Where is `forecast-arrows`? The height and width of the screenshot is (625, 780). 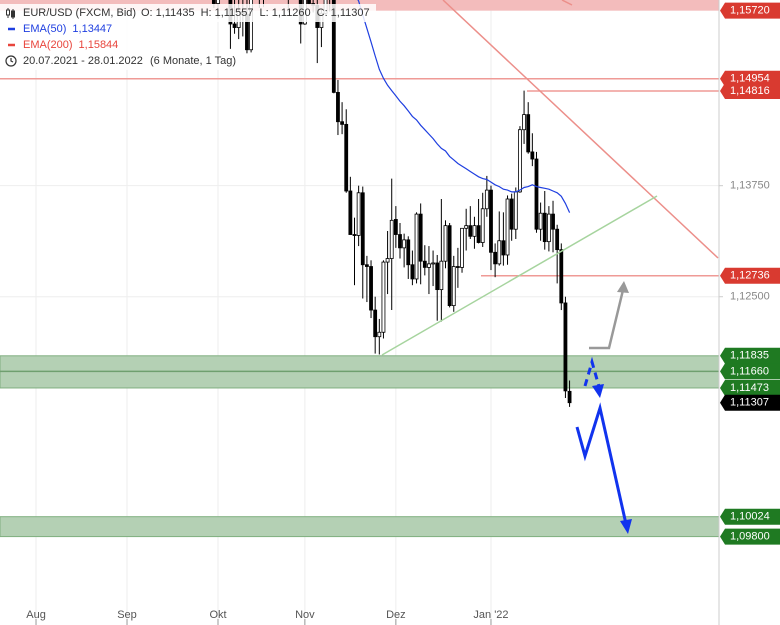
forecast-arrows is located at coordinates (603, 407).